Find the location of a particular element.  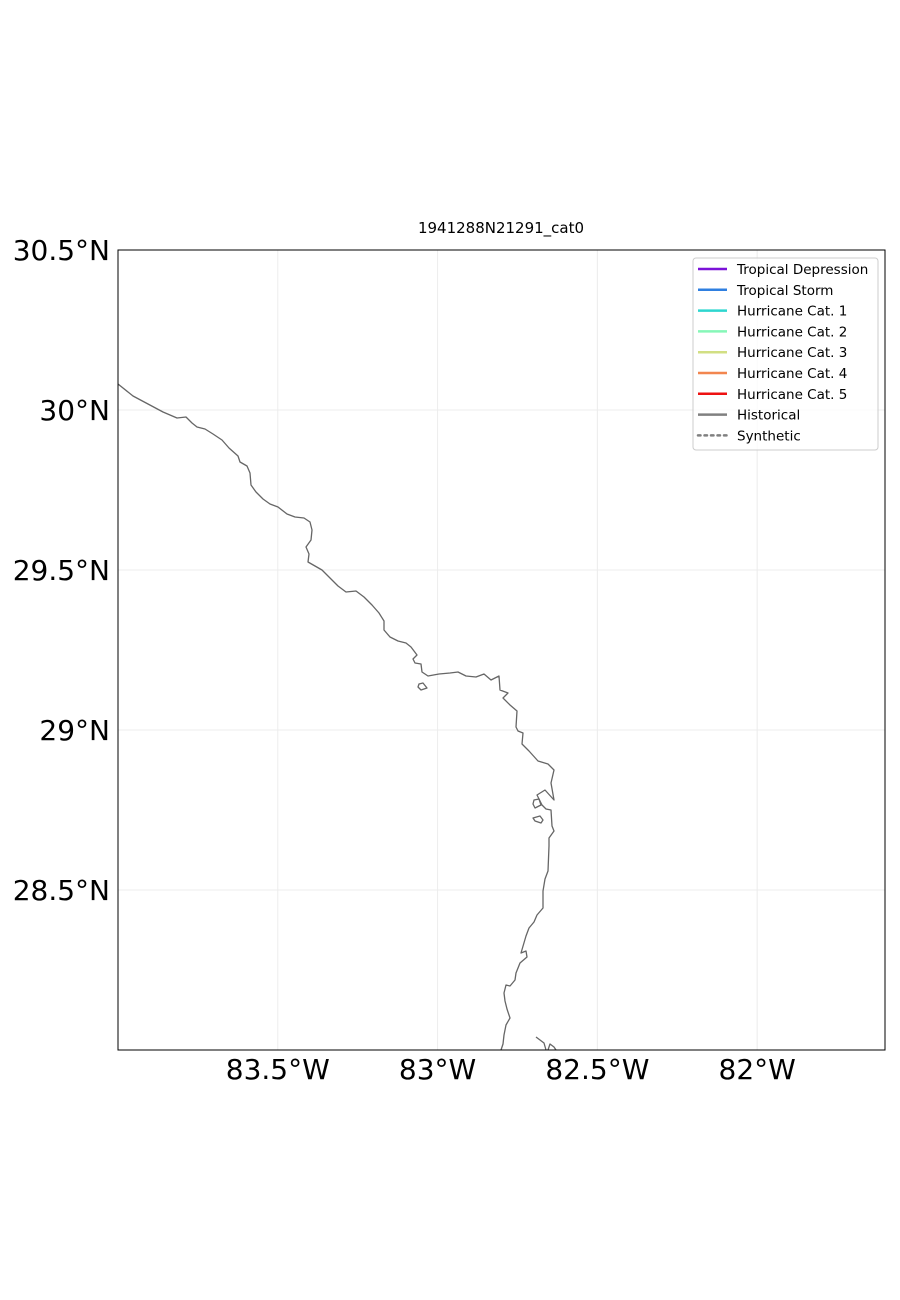

legend-label: Hurricane Cat. 5 is located at coordinates (792, 395).